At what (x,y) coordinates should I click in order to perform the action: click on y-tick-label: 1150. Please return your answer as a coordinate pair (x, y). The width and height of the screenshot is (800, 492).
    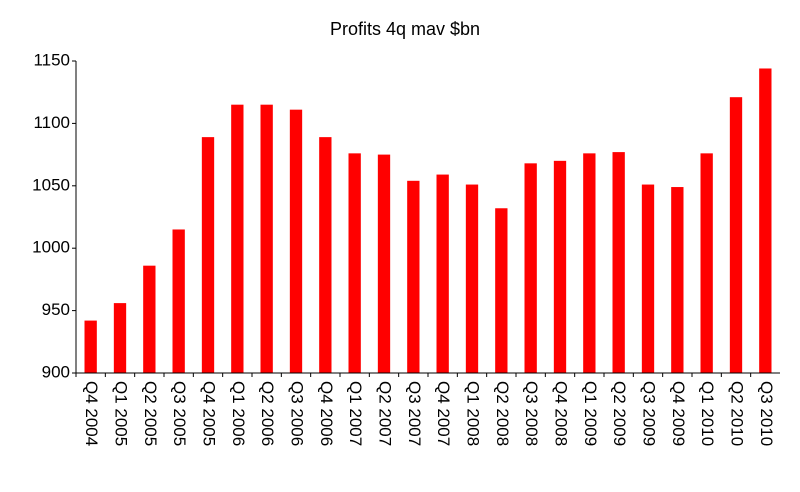
    Looking at the image, I should click on (51, 59).